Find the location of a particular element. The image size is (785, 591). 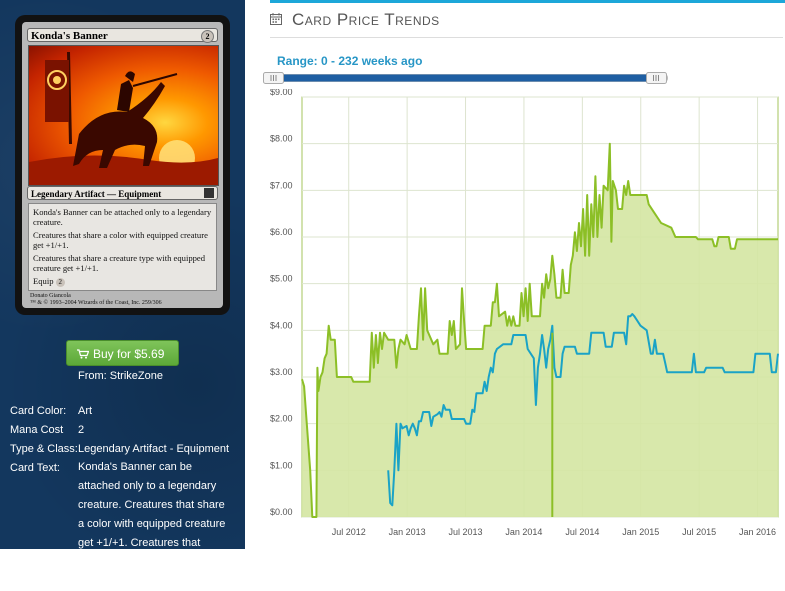

range-label: Range: 0 - 232 weeks ago is located at coordinates (350, 61).